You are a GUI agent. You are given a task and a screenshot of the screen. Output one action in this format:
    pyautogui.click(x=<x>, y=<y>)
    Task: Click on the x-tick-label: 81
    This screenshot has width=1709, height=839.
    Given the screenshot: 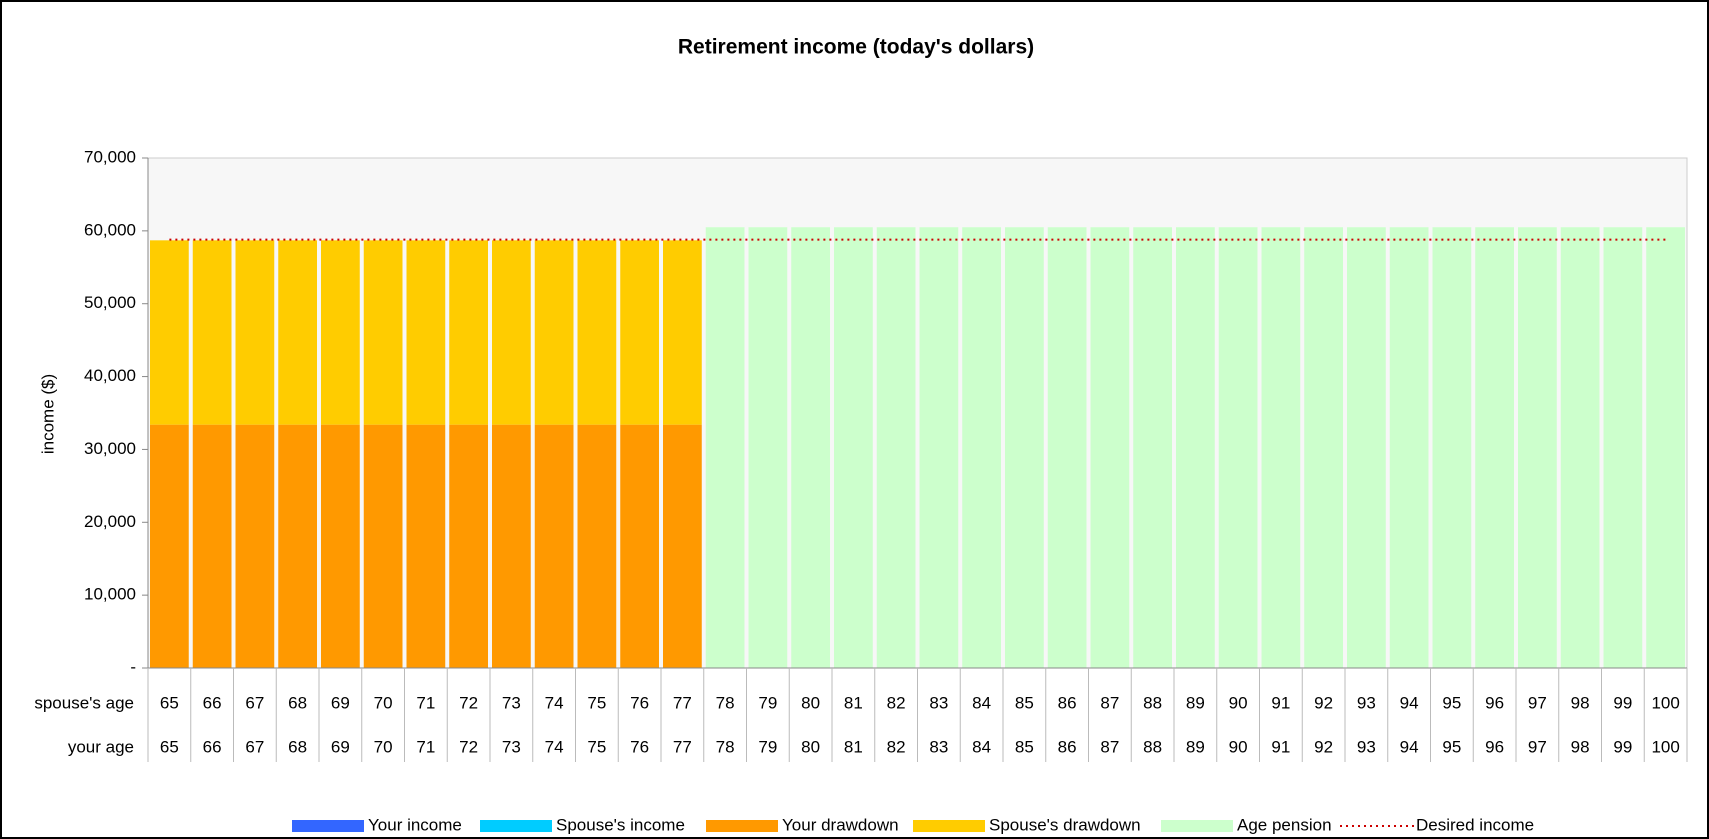 What is the action you would take?
    pyautogui.click(x=853, y=702)
    